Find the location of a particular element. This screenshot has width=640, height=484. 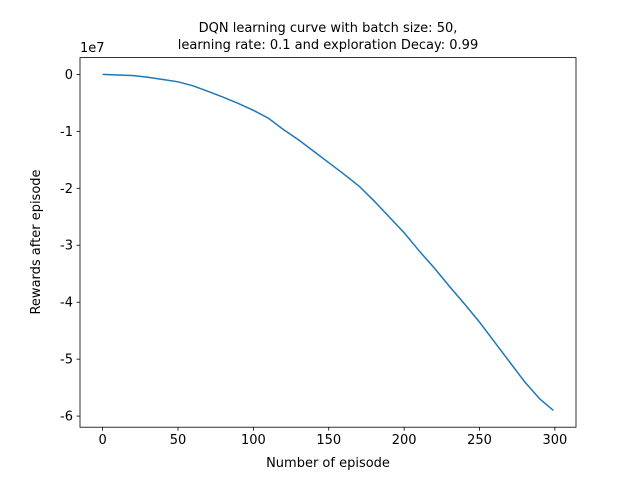

y-tick-label: 0 is located at coordinates (69, 75).